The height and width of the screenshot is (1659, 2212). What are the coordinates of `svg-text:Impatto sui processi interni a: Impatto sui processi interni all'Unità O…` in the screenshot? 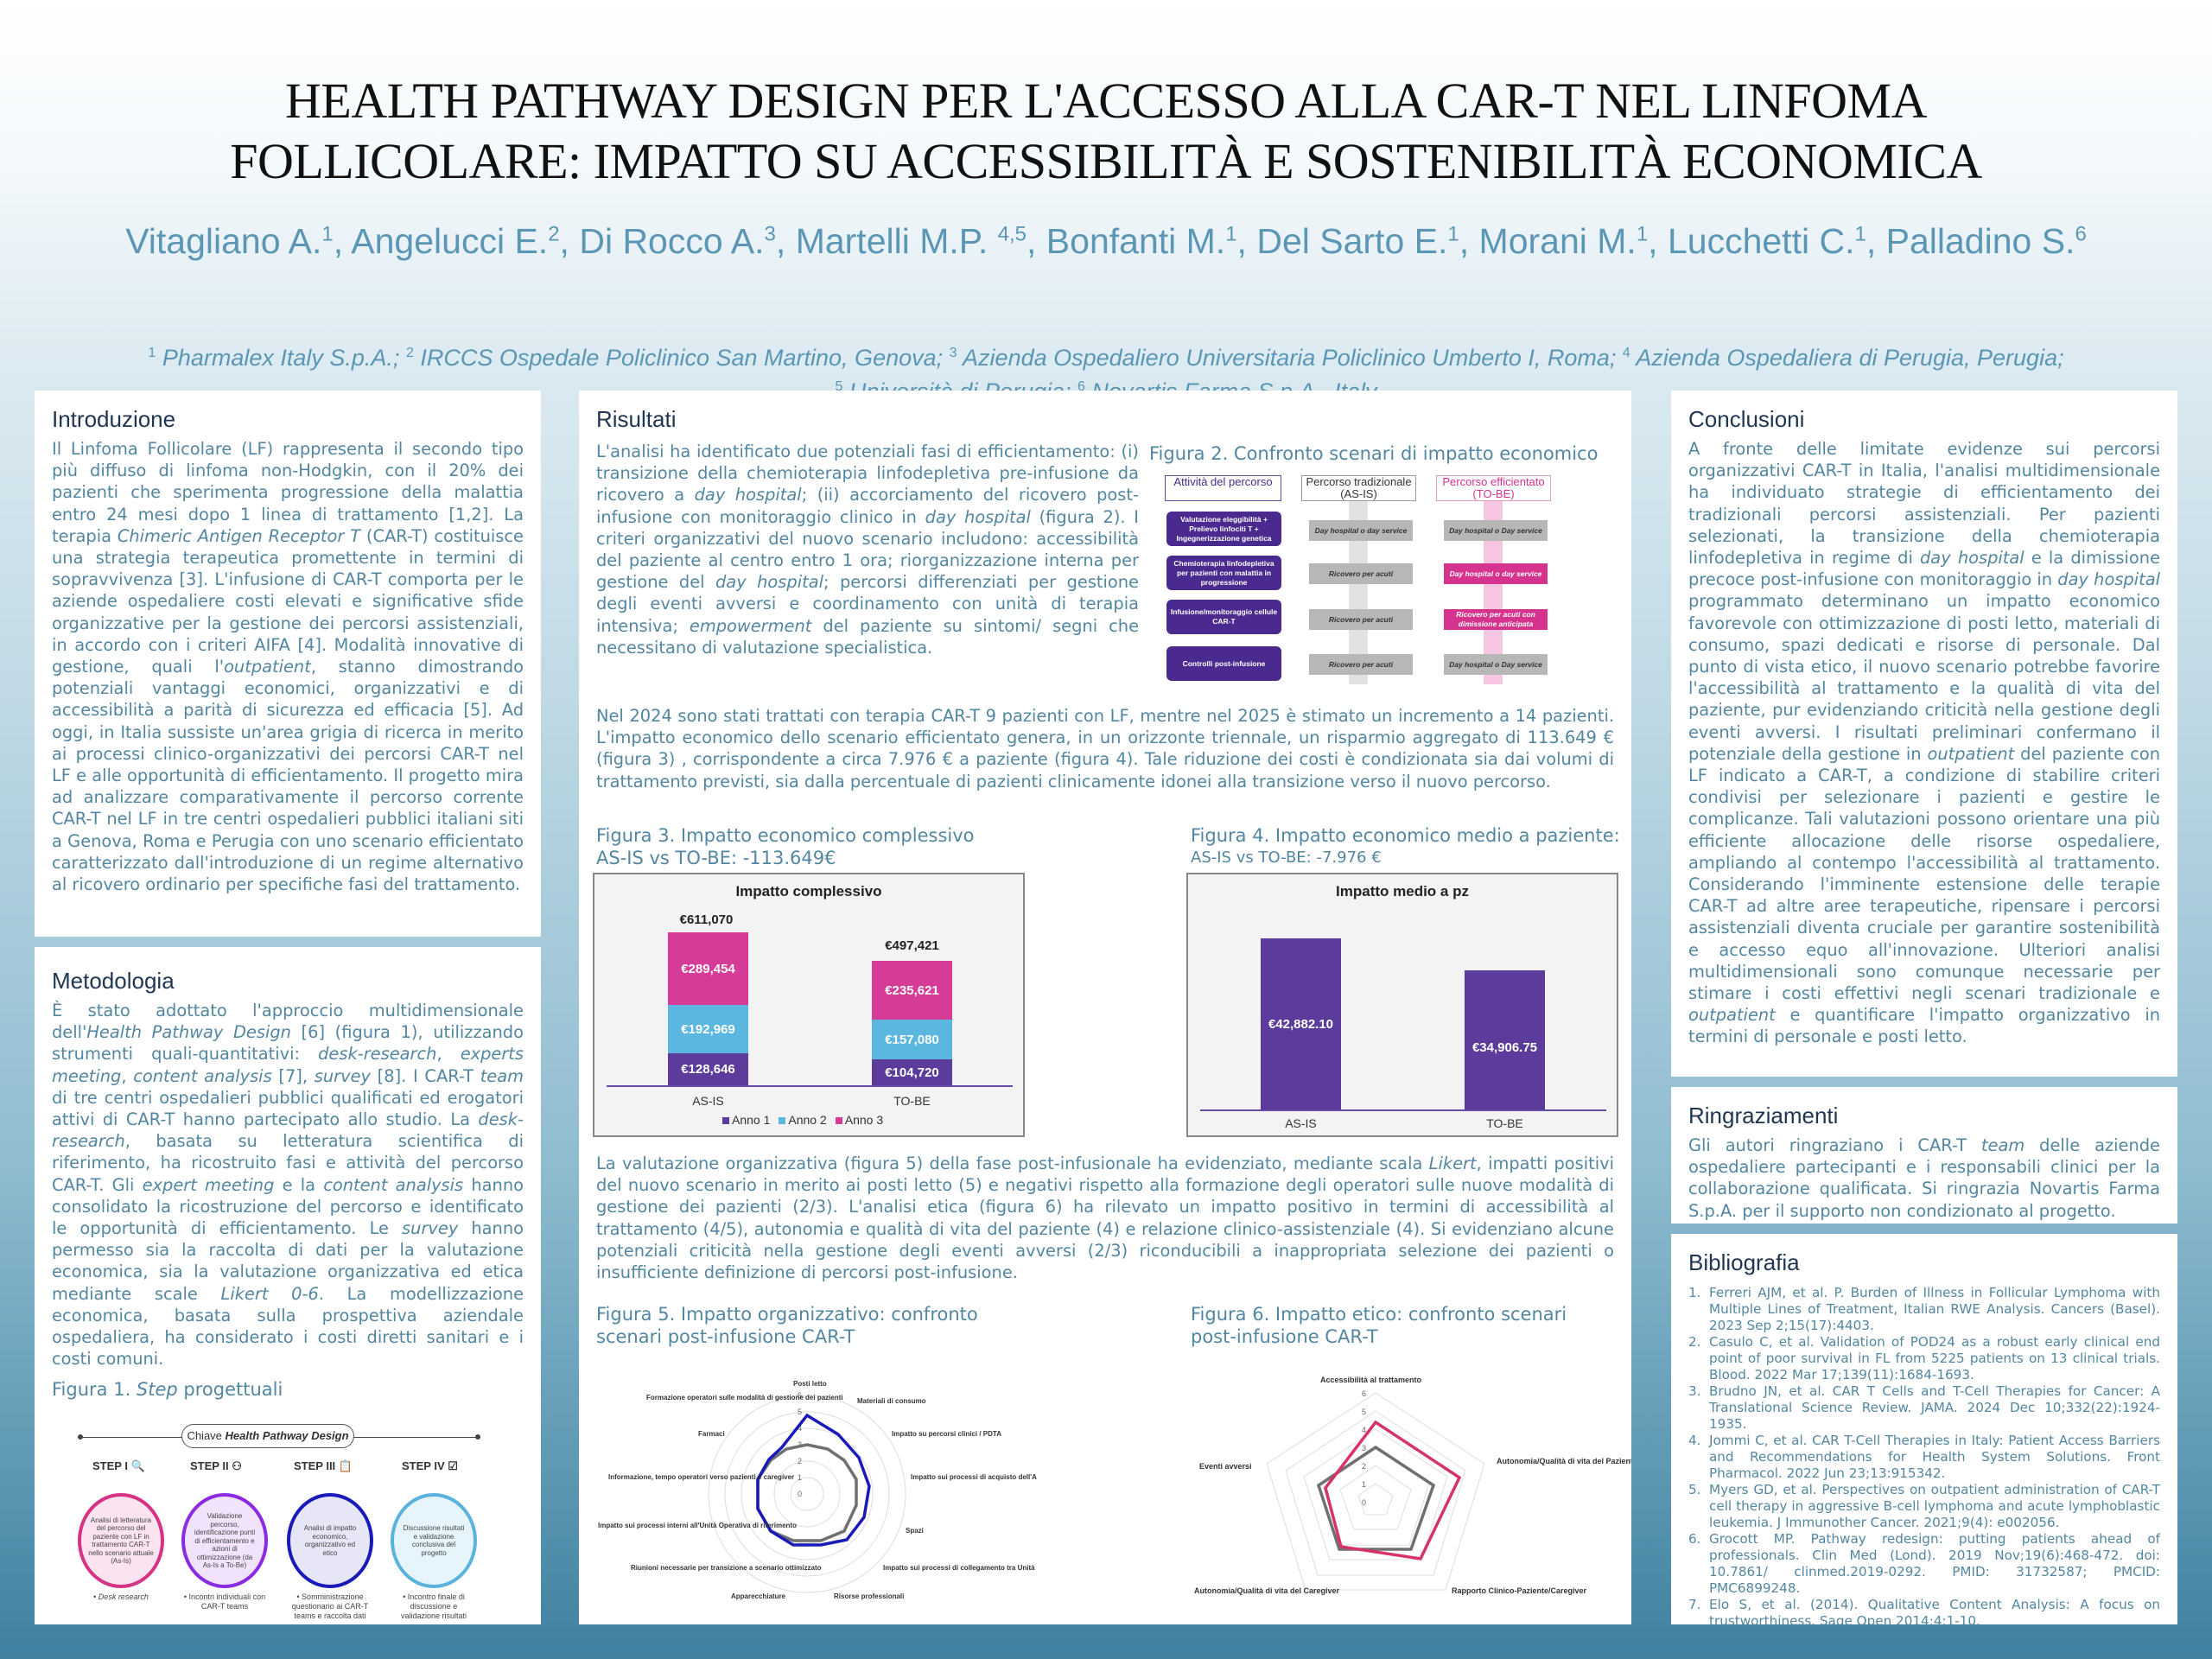 It's located at (697, 1525).